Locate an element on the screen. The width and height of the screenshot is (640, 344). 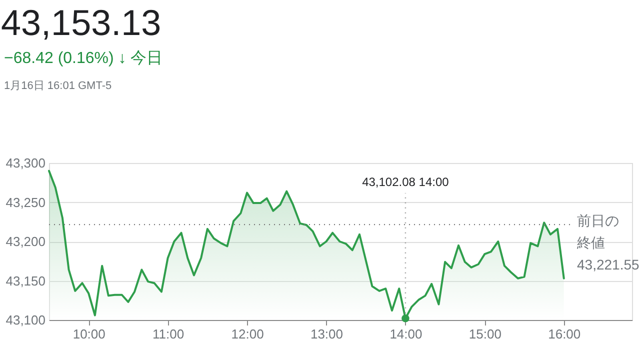
x-tick-label: 11:00 is located at coordinates (168, 334).